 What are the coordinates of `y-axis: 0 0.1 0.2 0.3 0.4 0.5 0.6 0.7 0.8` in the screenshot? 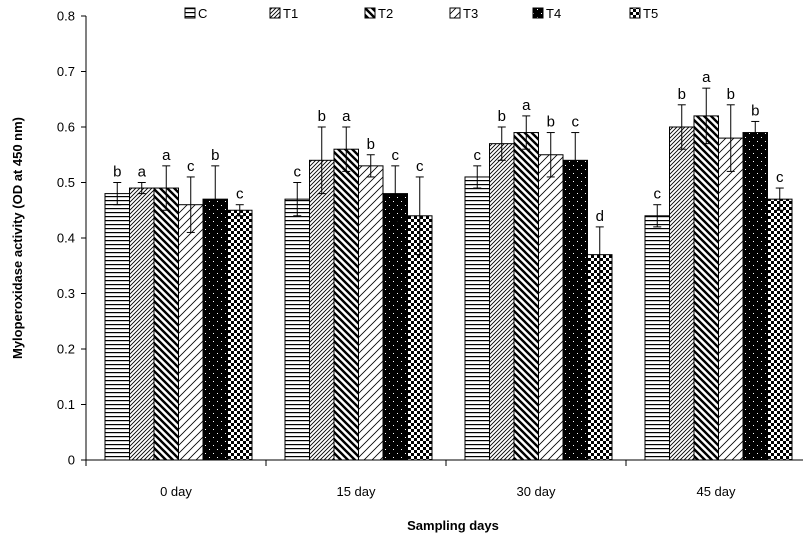 It's located at (72, 238).